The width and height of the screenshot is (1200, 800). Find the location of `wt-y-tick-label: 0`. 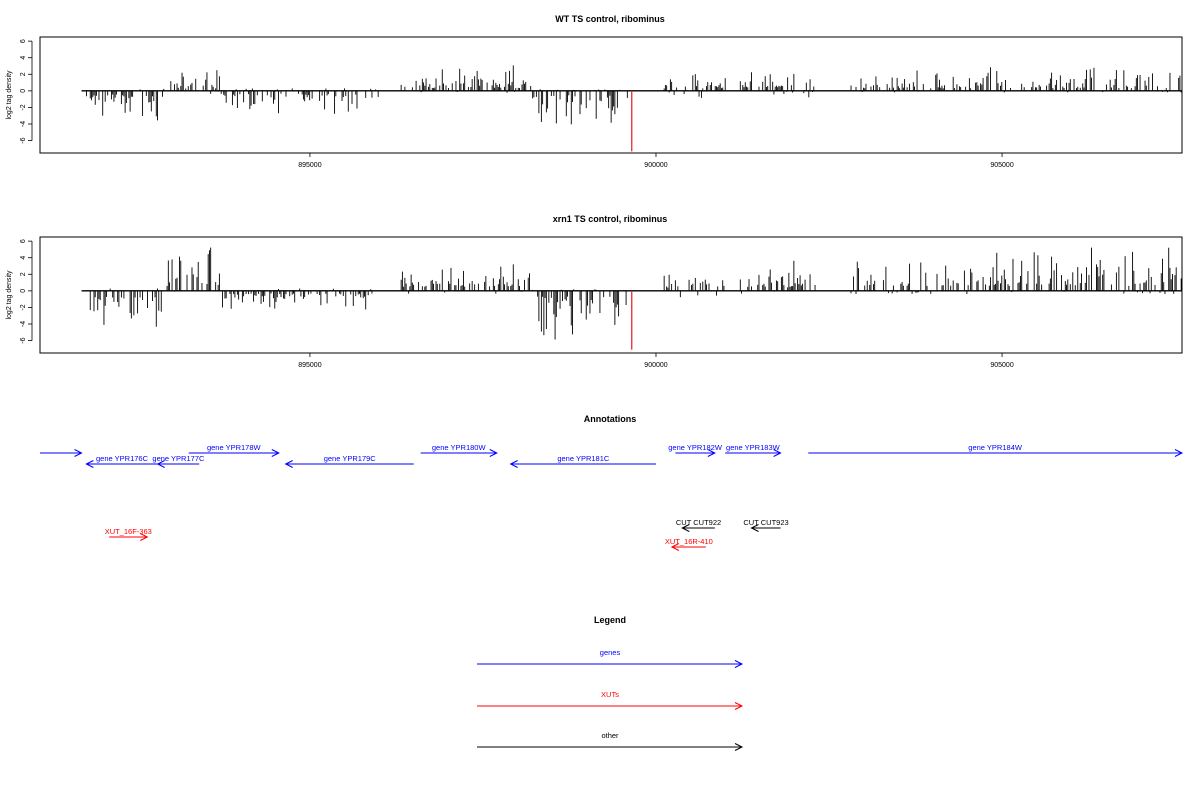

wt-y-tick-label: 0 is located at coordinates (23, 91).